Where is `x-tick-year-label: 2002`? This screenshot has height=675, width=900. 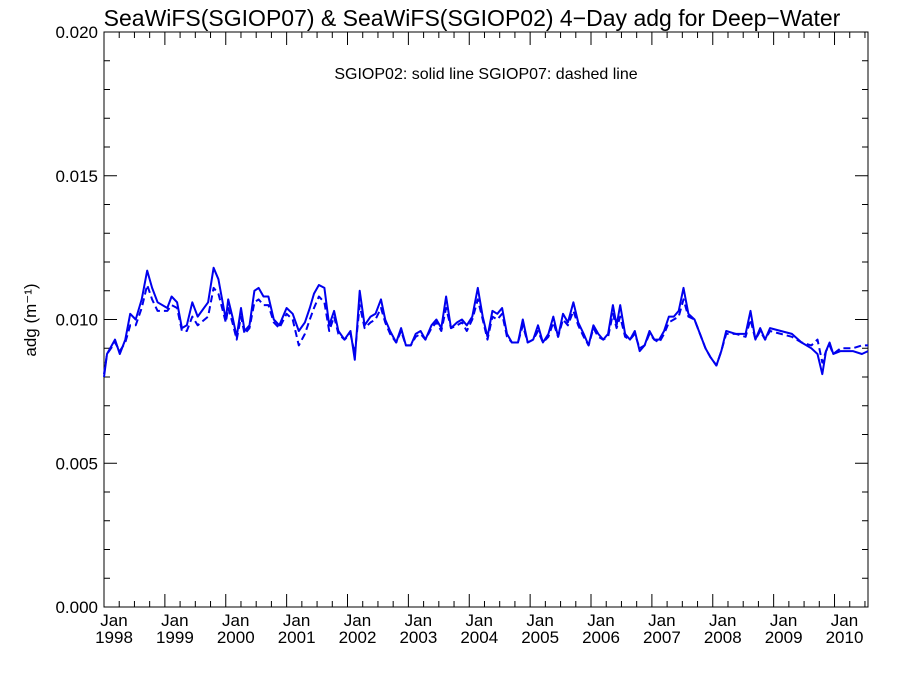 x-tick-year-label: 2002 is located at coordinates (358, 637).